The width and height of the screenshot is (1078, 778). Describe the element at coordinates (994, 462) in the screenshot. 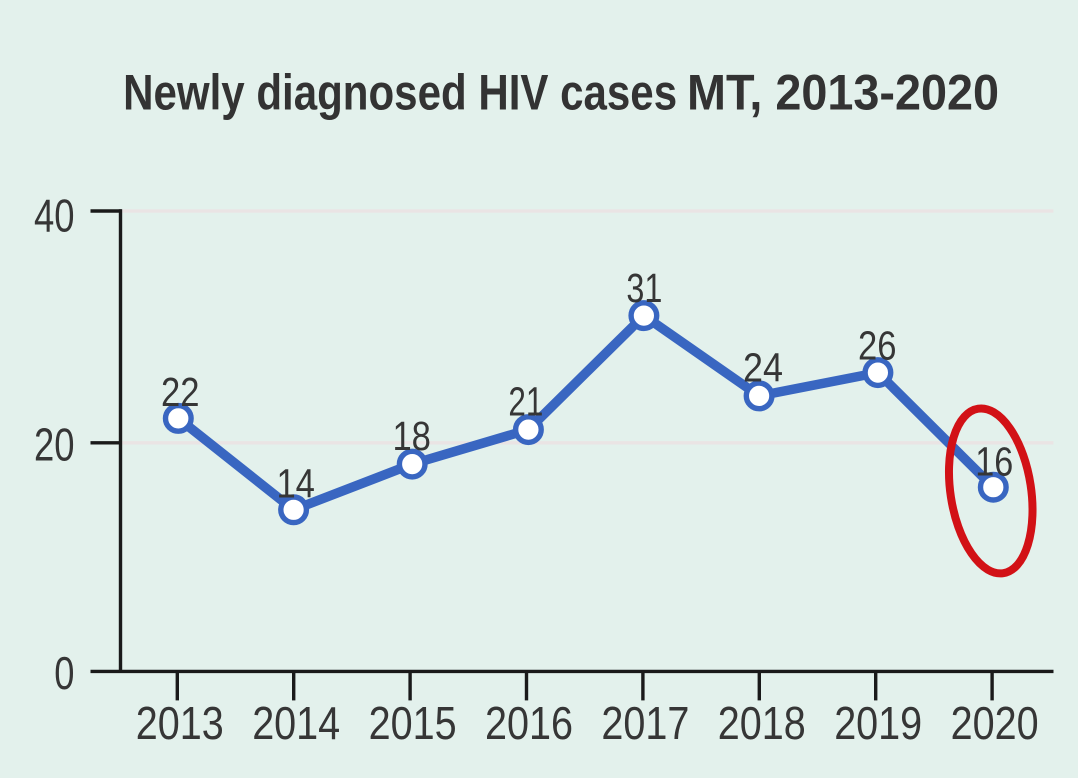

I see `svg-text: 16` at that location.